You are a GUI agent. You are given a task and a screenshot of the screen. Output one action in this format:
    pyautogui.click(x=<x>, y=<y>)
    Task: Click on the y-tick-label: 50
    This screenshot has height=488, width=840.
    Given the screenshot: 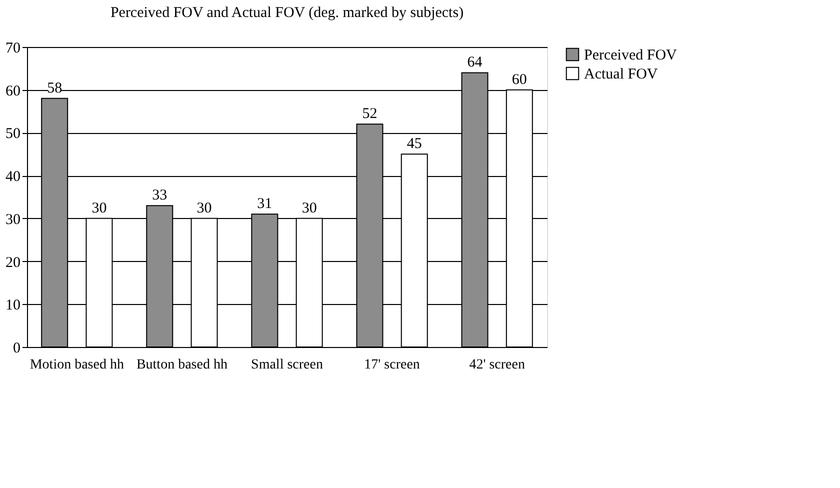 What is the action you would take?
    pyautogui.click(x=13, y=134)
    